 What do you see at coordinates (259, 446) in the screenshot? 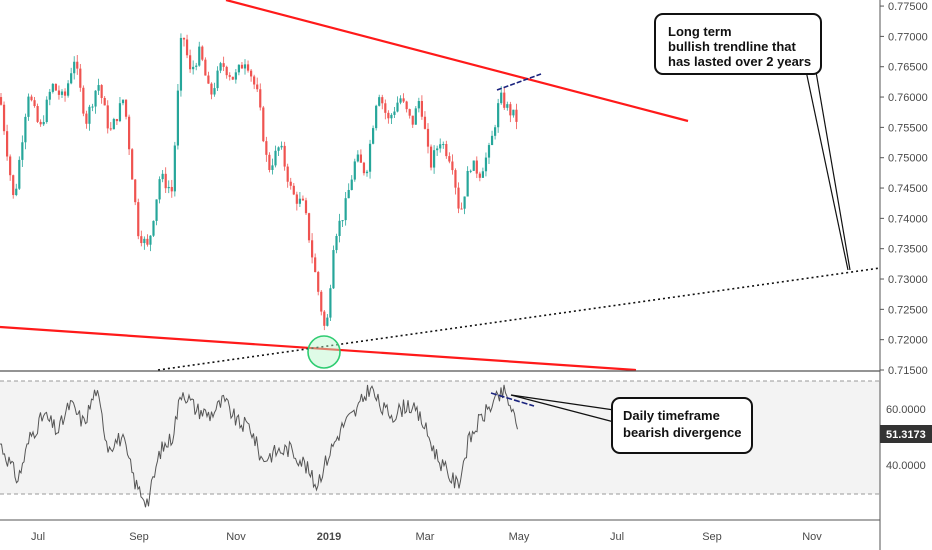
I see `indicator-line` at bounding box center [259, 446].